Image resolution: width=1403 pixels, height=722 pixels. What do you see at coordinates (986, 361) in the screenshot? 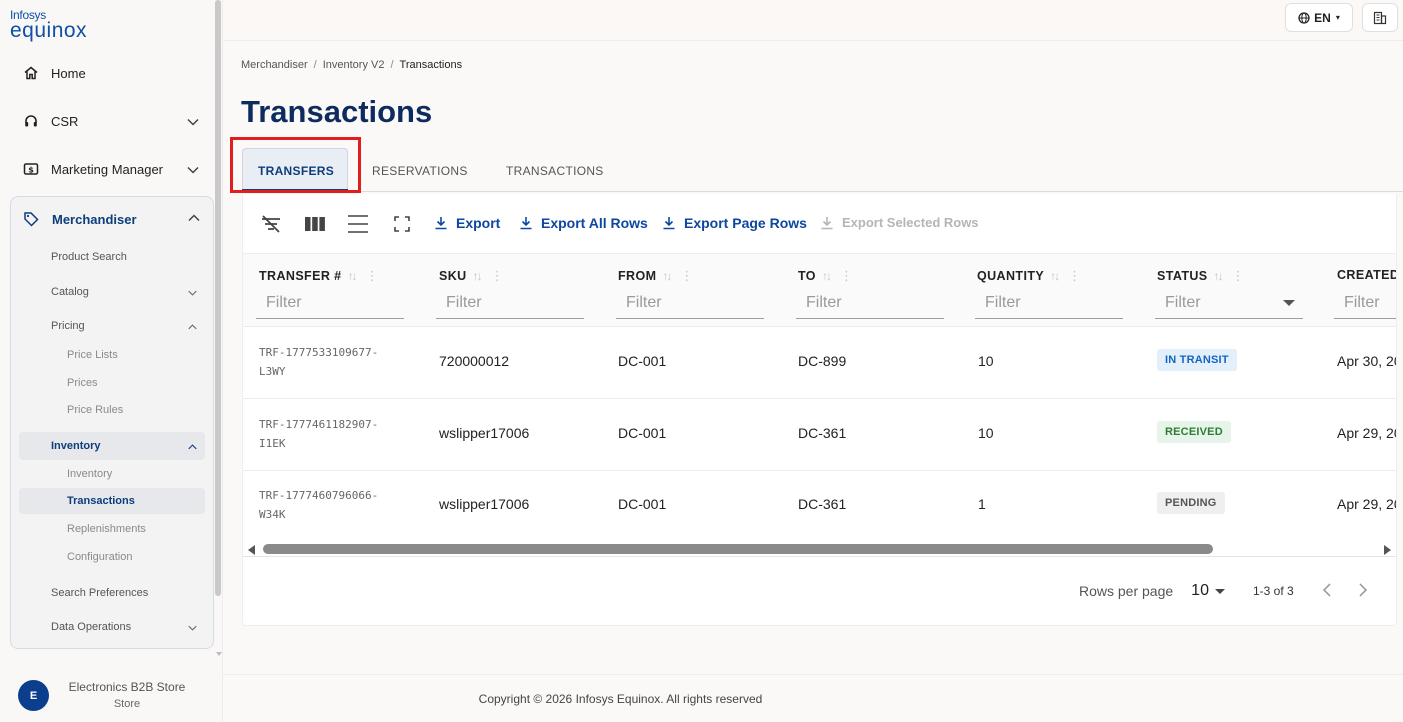
I see `cell-quantity: 10` at bounding box center [986, 361].